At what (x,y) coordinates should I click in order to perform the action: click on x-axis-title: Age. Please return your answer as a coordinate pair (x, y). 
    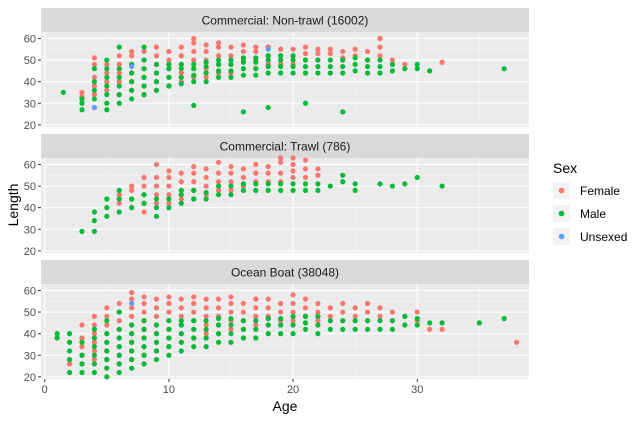
    Looking at the image, I should click on (285, 406).